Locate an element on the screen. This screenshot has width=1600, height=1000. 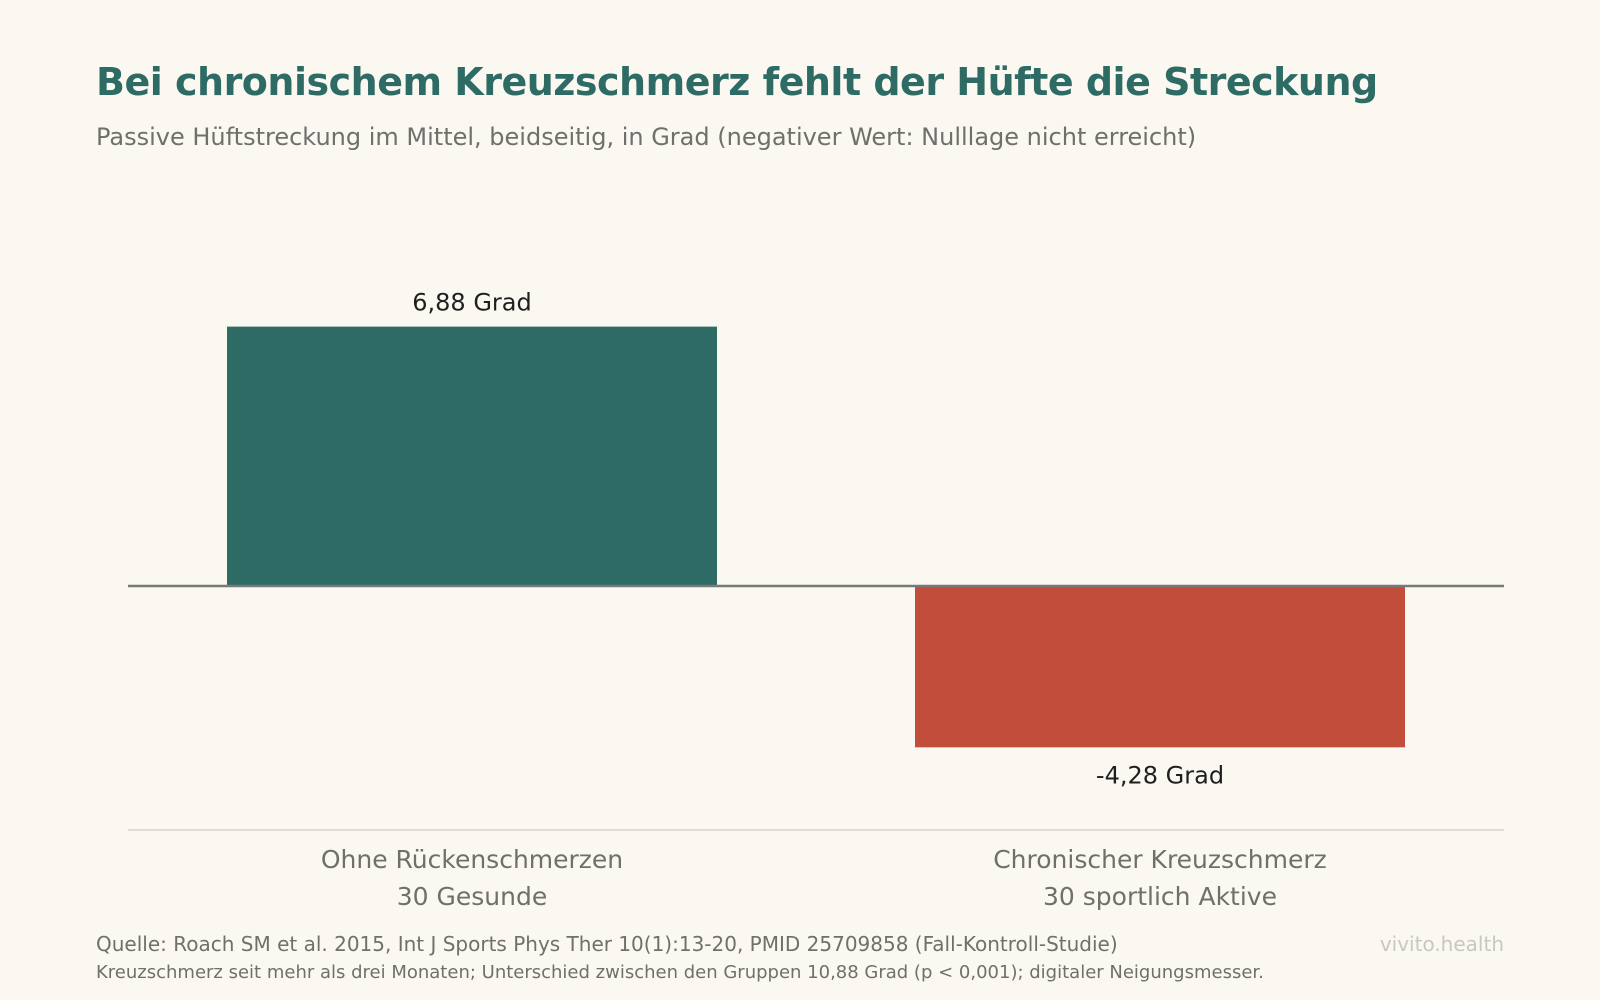
category-label-2: Chronischer Kreuzschmerz is located at coordinates (1160, 859).